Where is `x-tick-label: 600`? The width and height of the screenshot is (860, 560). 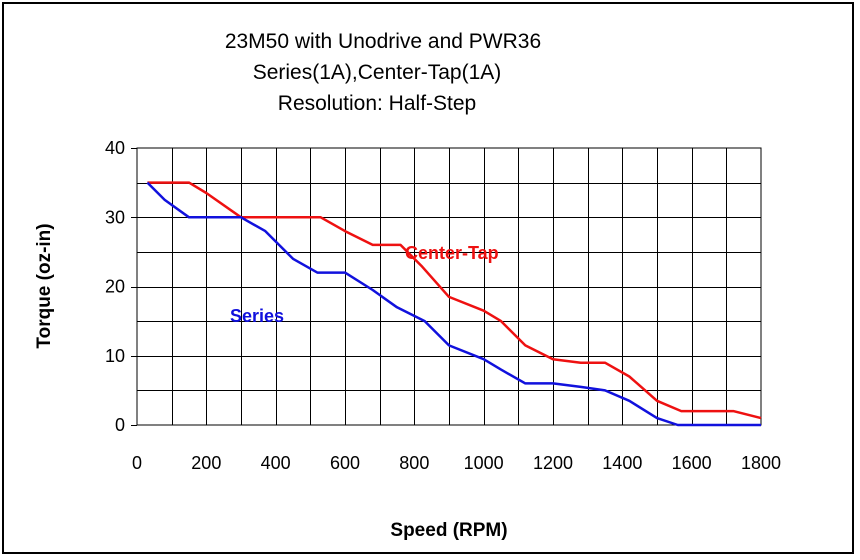
x-tick-label: 600 is located at coordinates (345, 463).